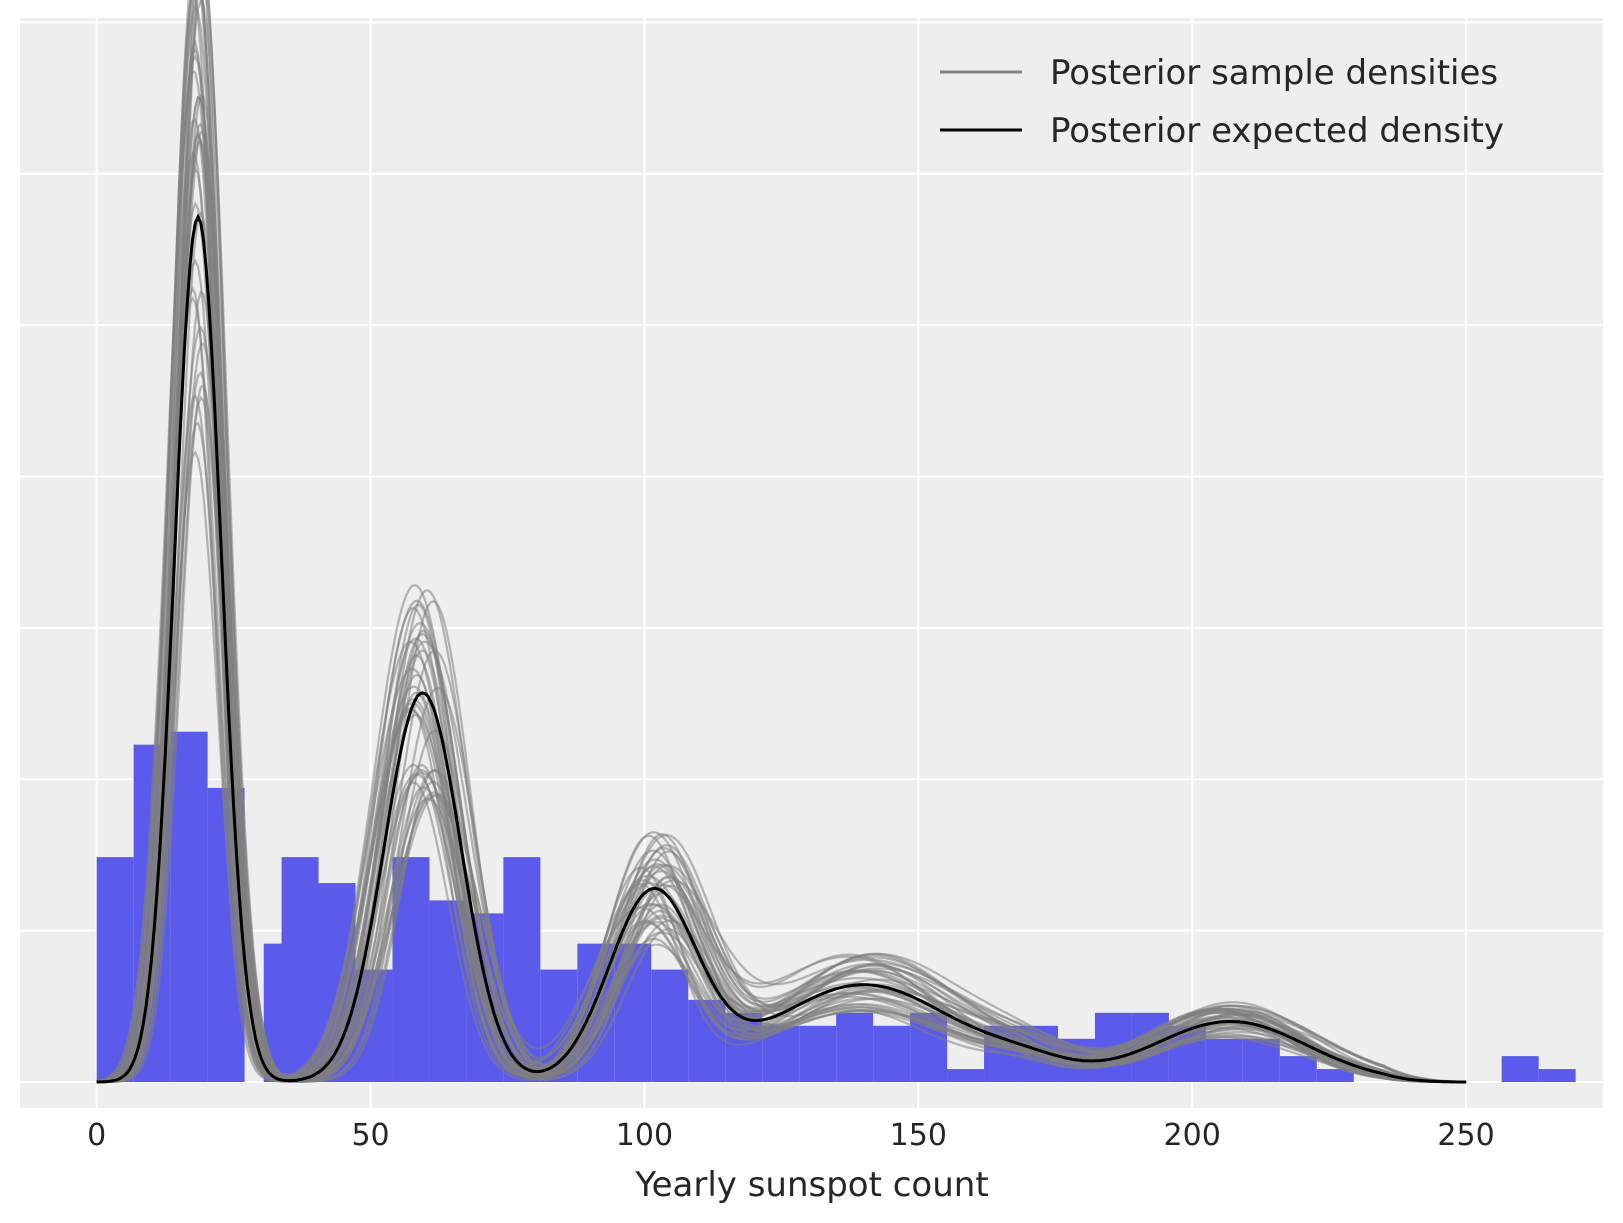  I want to click on x-tick-label: 200, so click(1192, 1135).